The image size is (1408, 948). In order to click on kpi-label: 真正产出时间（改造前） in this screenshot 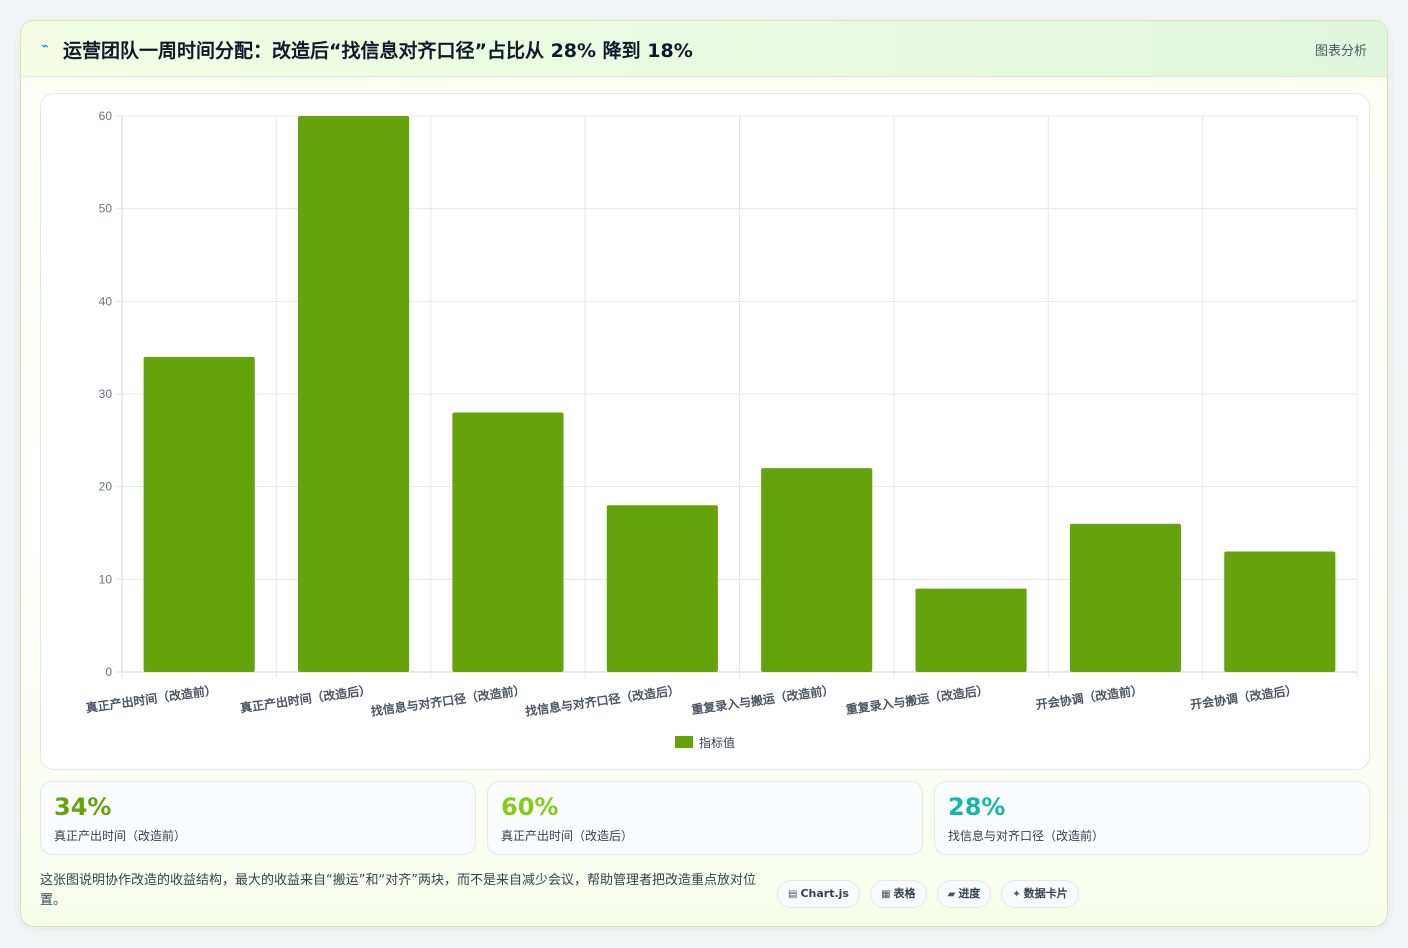, I will do `click(120, 836)`.